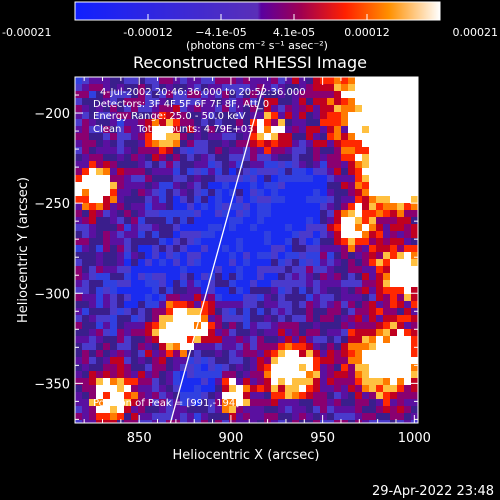  Describe the element at coordinates (147, 32) in the screenshot. I see `colorbar-tick-label: -0.00012` at that location.